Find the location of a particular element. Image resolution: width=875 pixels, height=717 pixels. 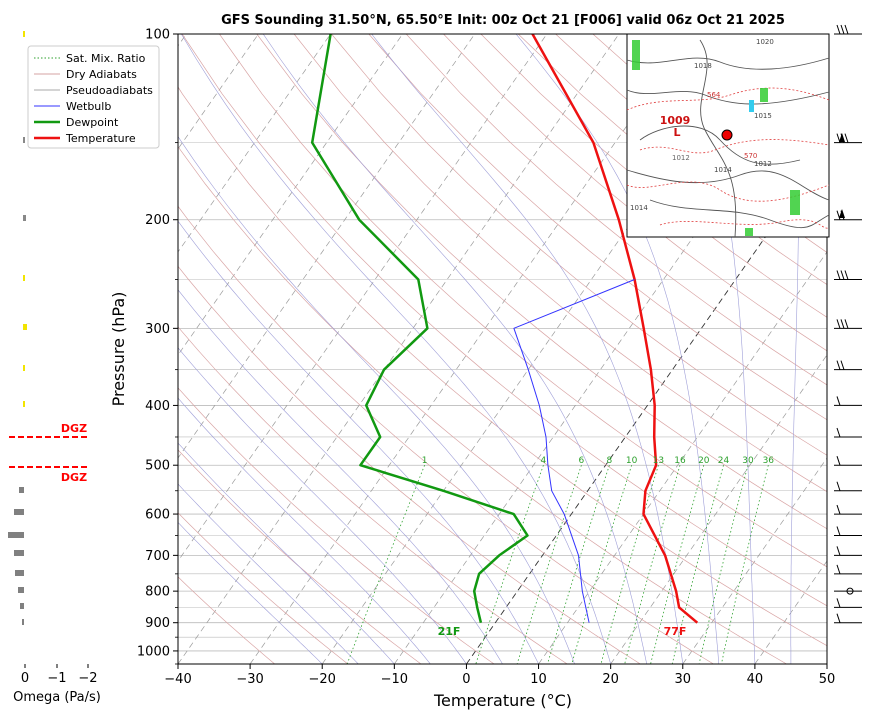

wind-barbs is located at coordinates (848, 324).